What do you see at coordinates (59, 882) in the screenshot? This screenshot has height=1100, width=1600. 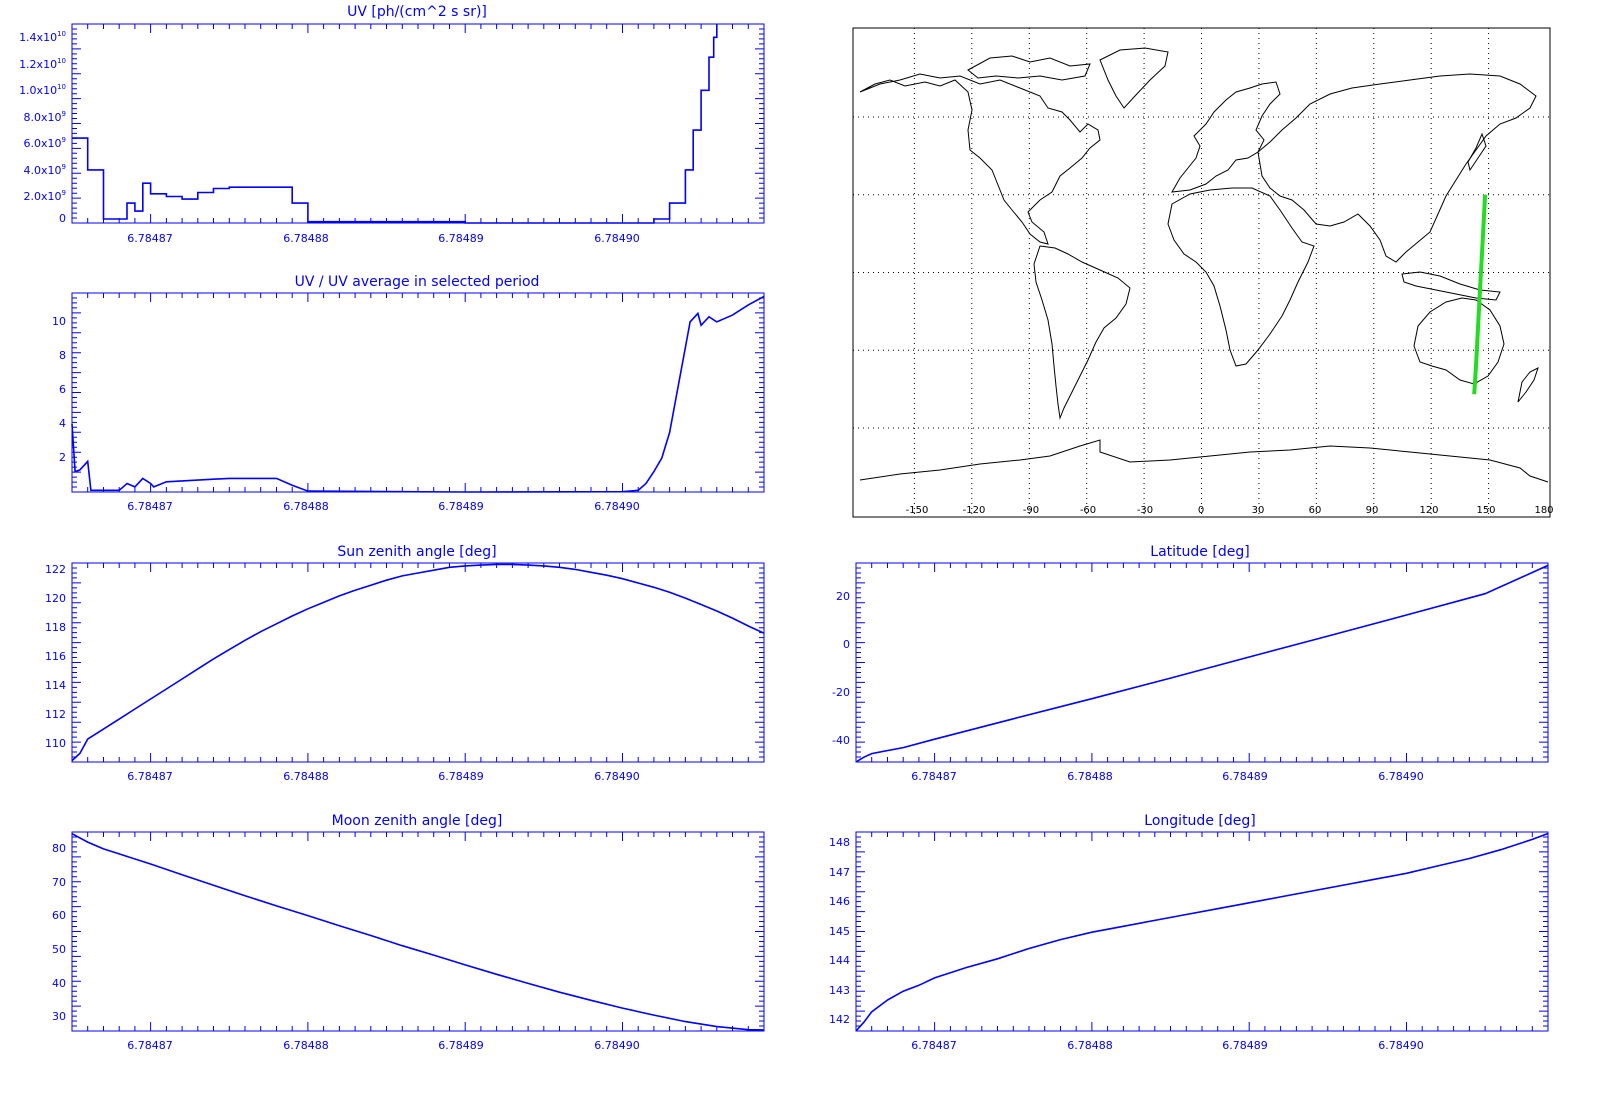 I see `y-tick-label: 70` at bounding box center [59, 882].